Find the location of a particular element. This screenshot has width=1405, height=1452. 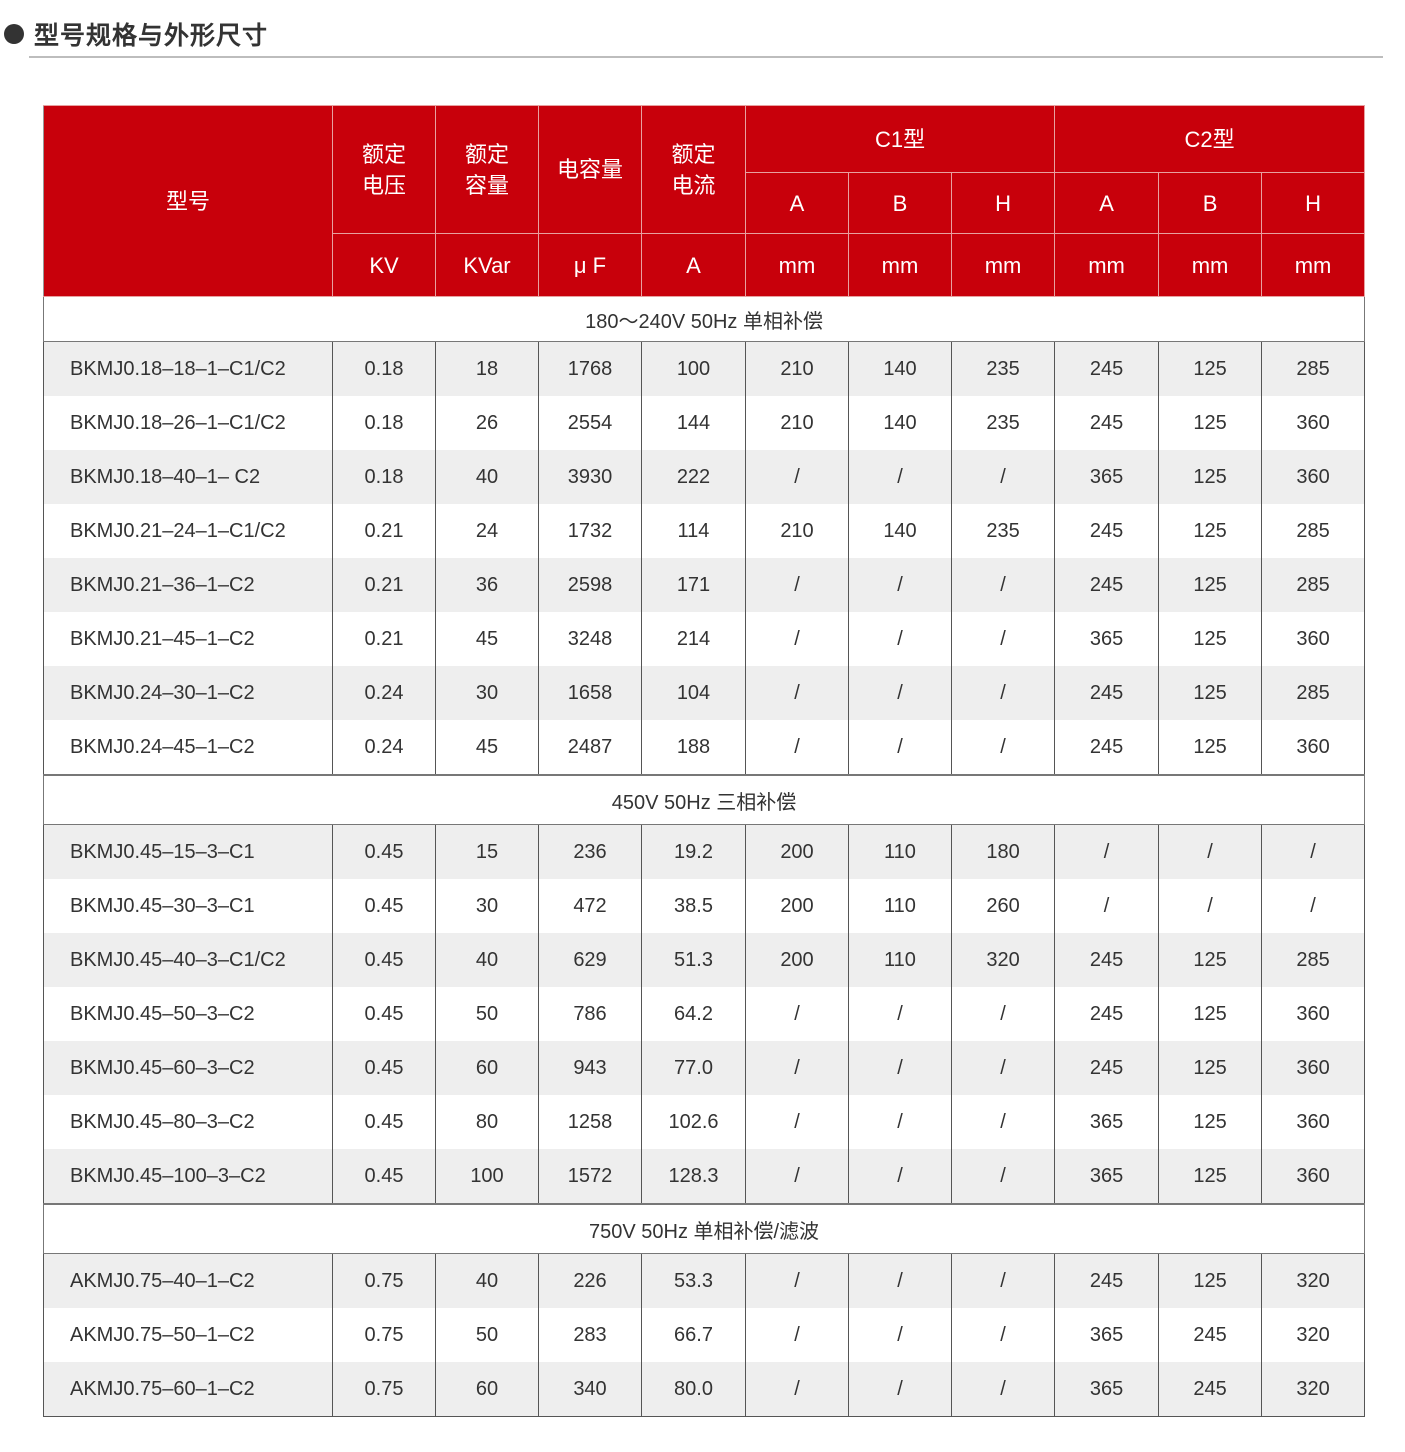

section-row: 180～240V 50Hz 单相补偿 is located at coordinates (704, 319).